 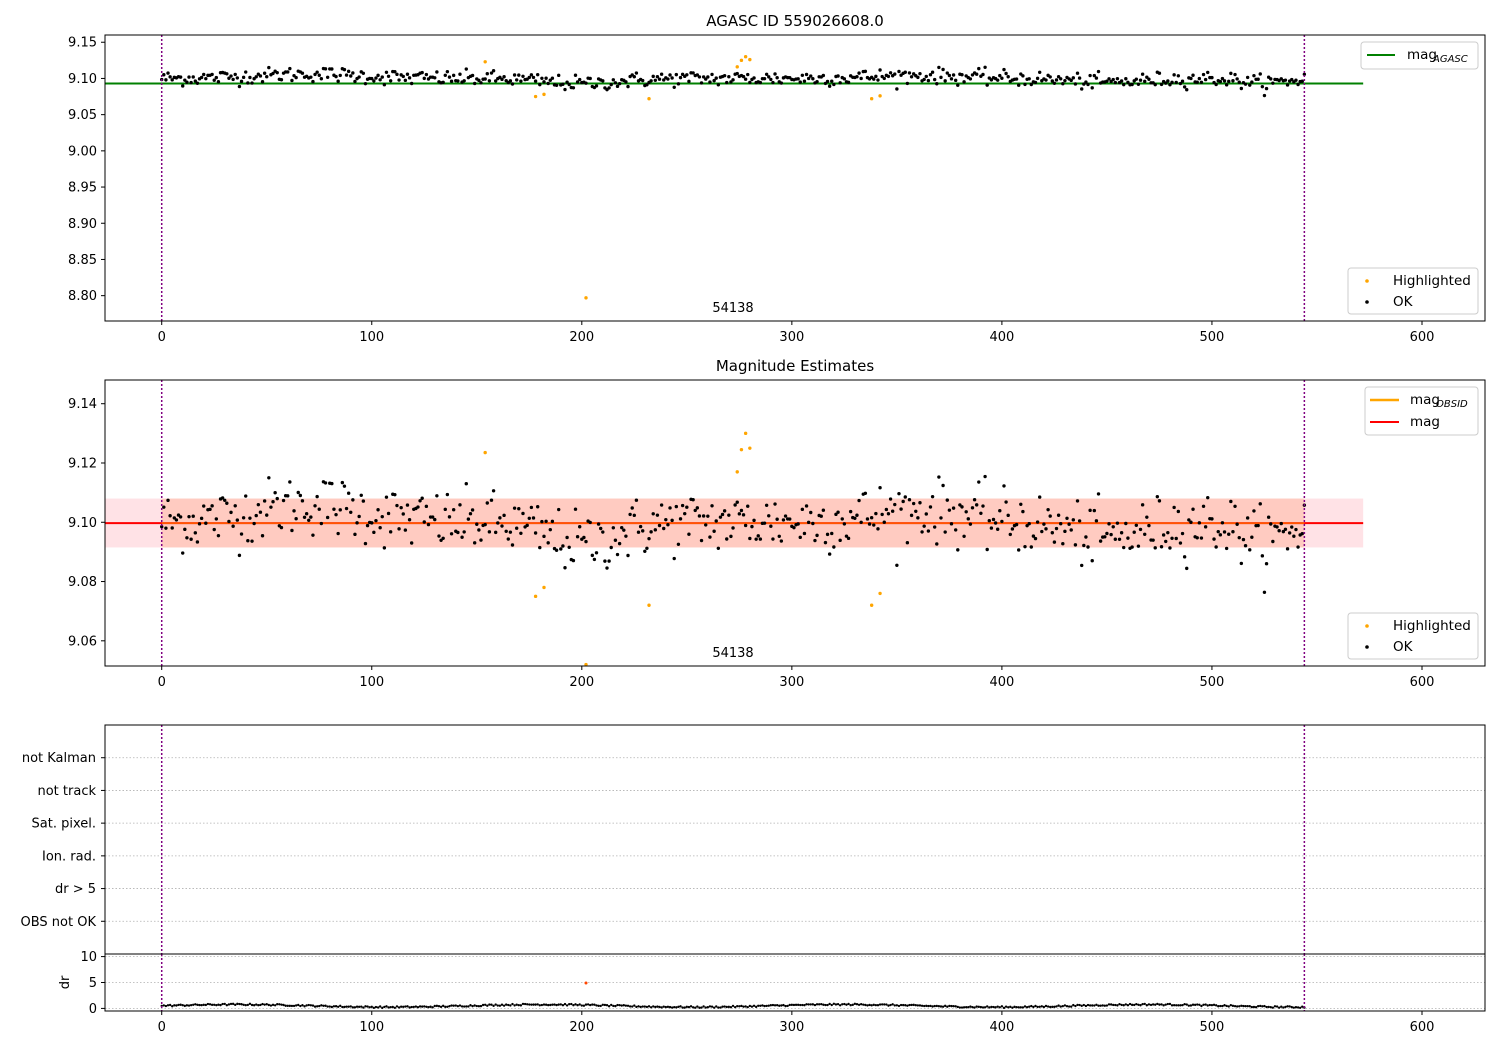 I want to click on x-tick-label: 300, so click(x=791, y=337).